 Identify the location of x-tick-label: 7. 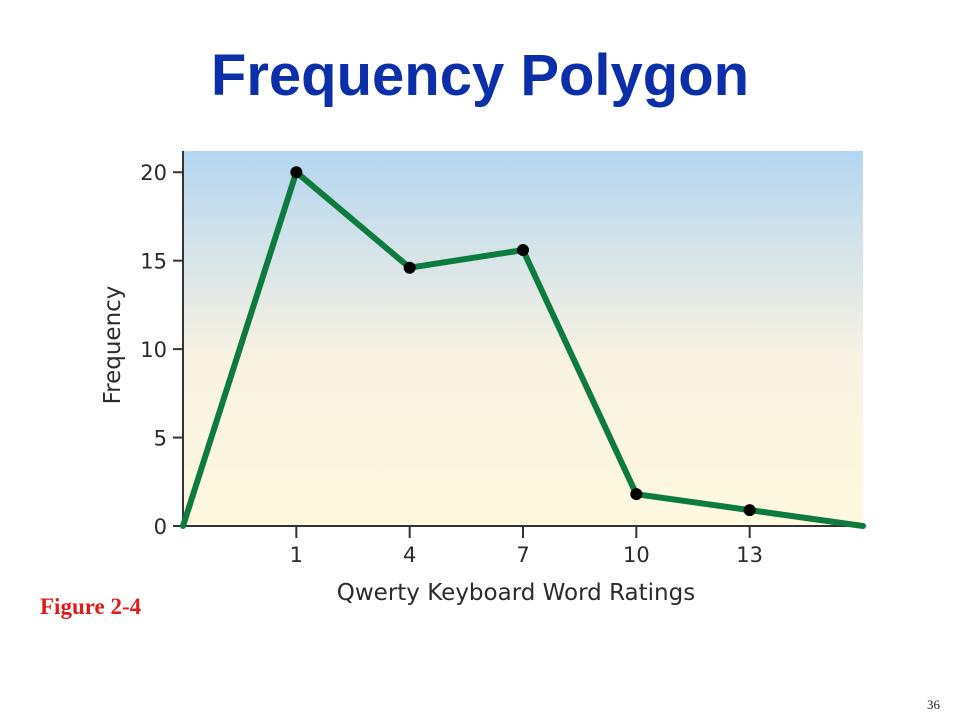
(522, 555).